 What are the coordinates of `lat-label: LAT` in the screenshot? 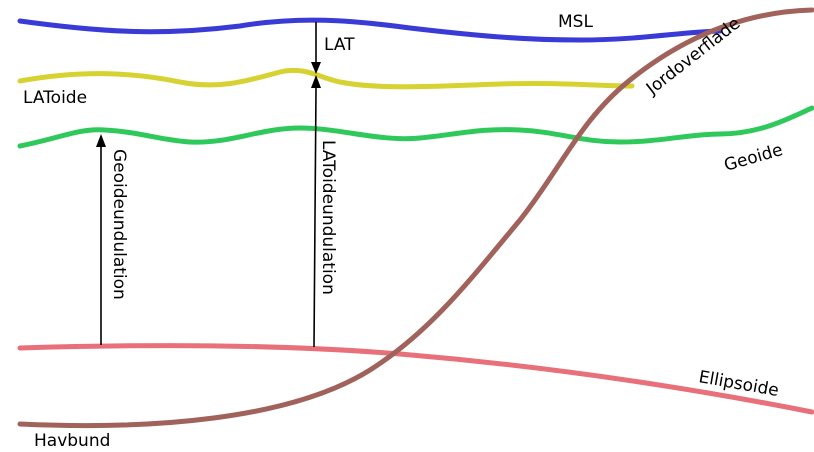 It's located at (339, 45).